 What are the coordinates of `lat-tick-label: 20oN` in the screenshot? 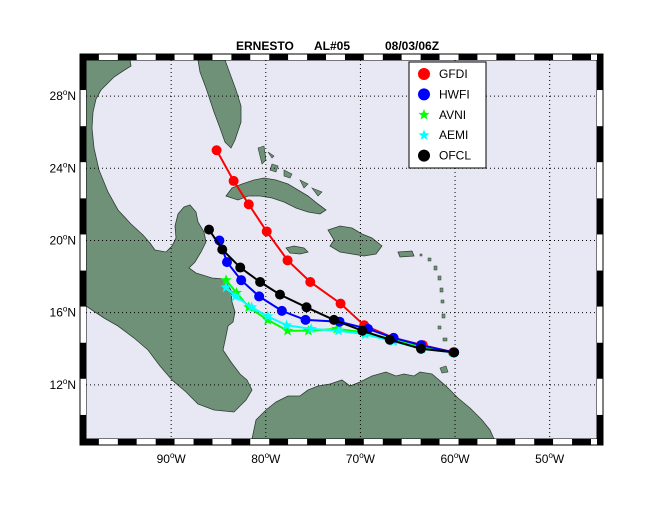 It's located at (63, 239).